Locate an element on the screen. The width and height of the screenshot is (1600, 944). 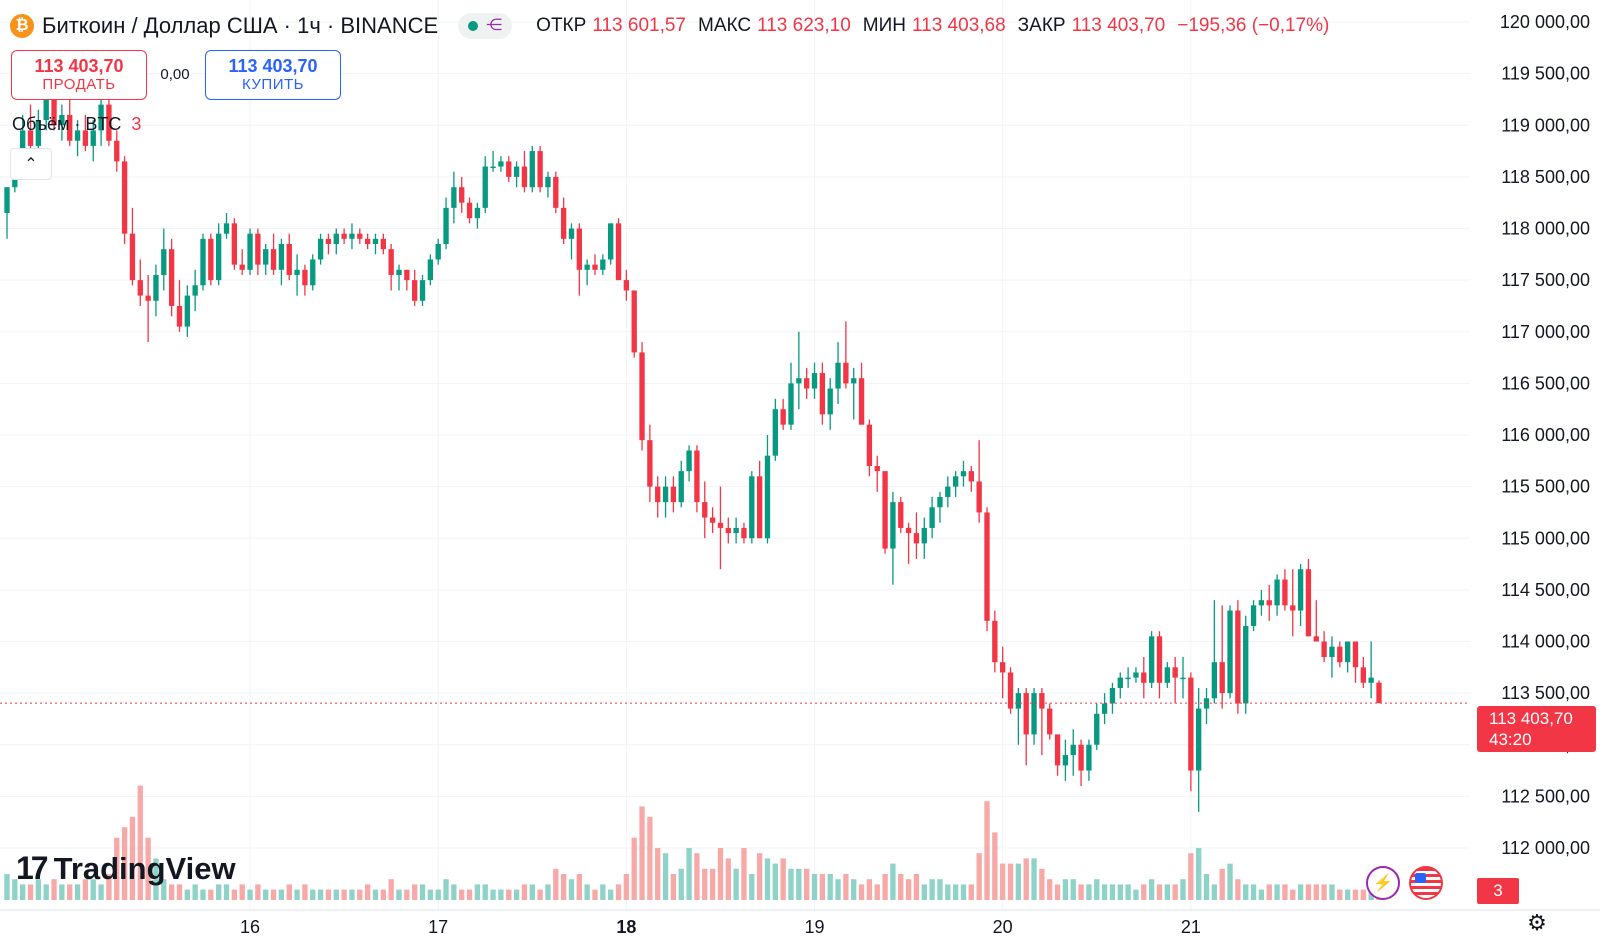
lightning-icon: ⚡ is located at coordinates (1383, 883).